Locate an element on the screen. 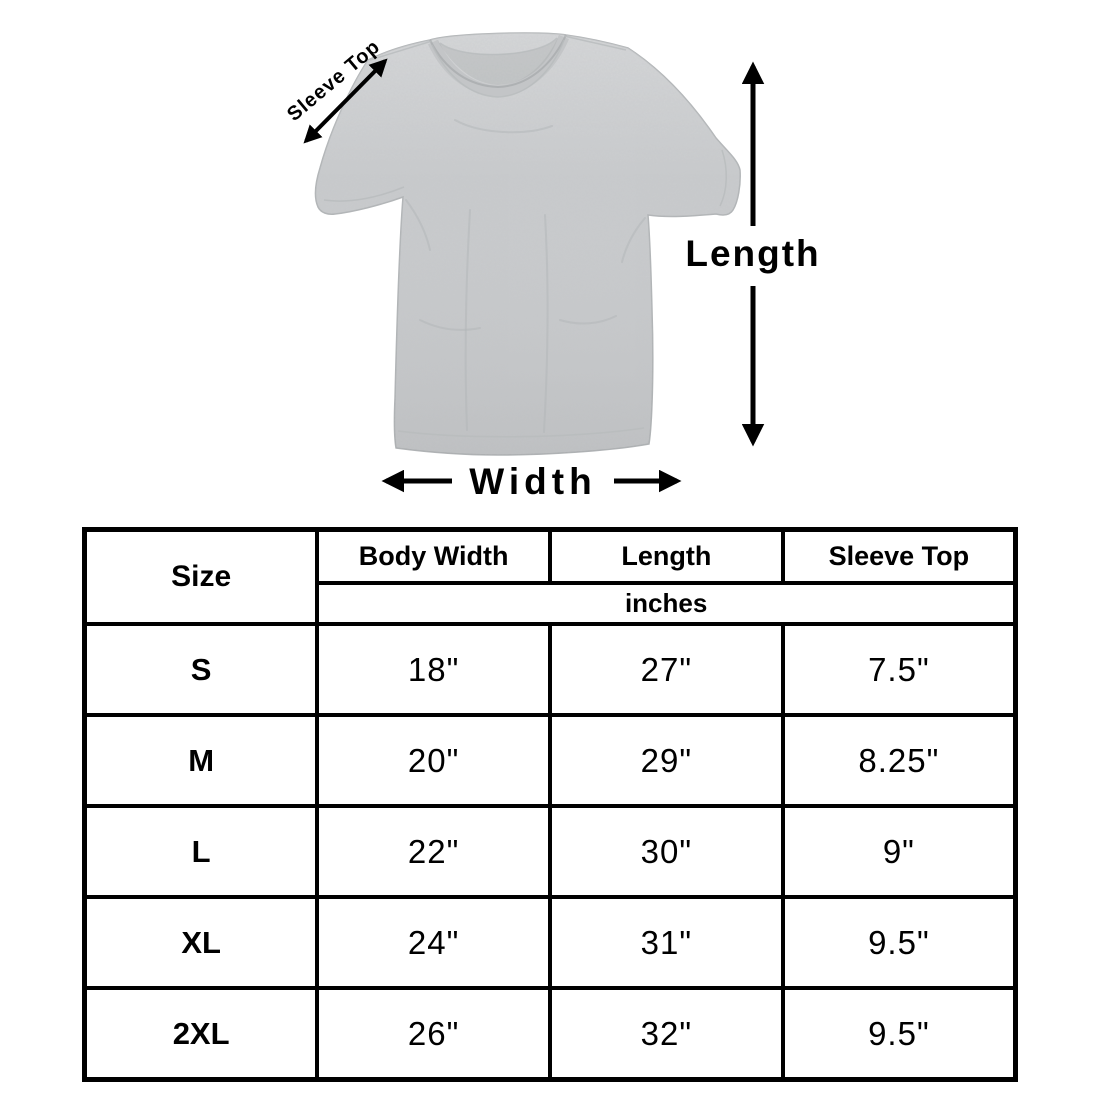 The height and width of the screenshot is (1100, 1100). width-label: Width is located at coordinates (532, 481).